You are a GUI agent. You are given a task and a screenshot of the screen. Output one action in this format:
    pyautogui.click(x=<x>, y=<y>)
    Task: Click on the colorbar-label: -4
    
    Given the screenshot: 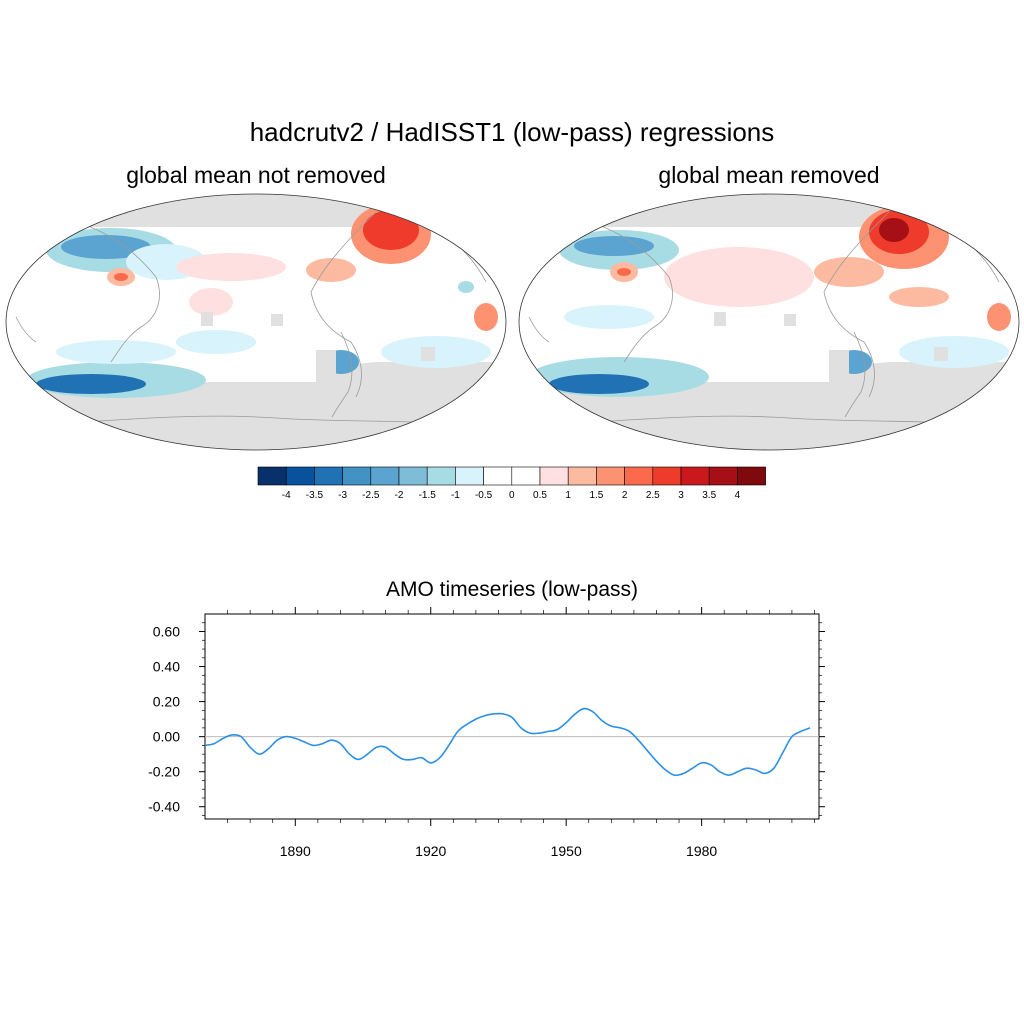 What is the action you would take?
    pyautogui.click(x=286, y=495)
    